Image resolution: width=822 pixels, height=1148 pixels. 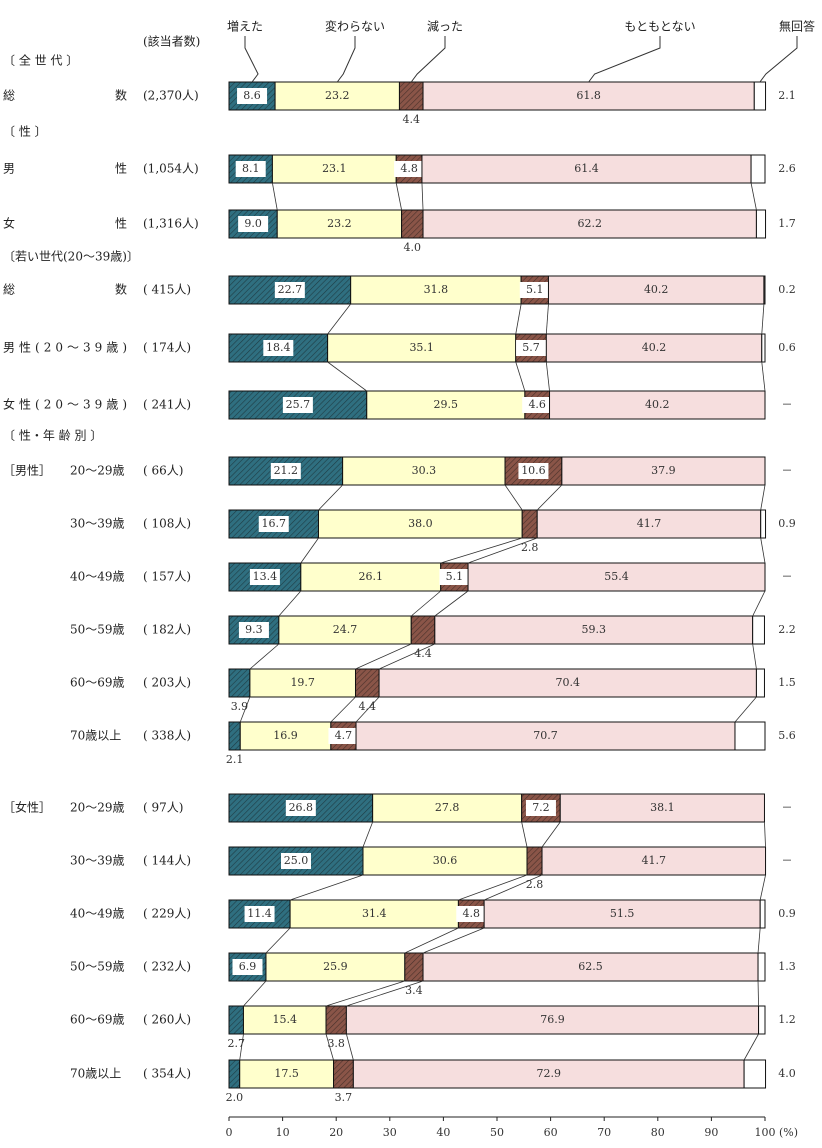 I want to click on value-label: 6.9, so click(x=248, y=966).